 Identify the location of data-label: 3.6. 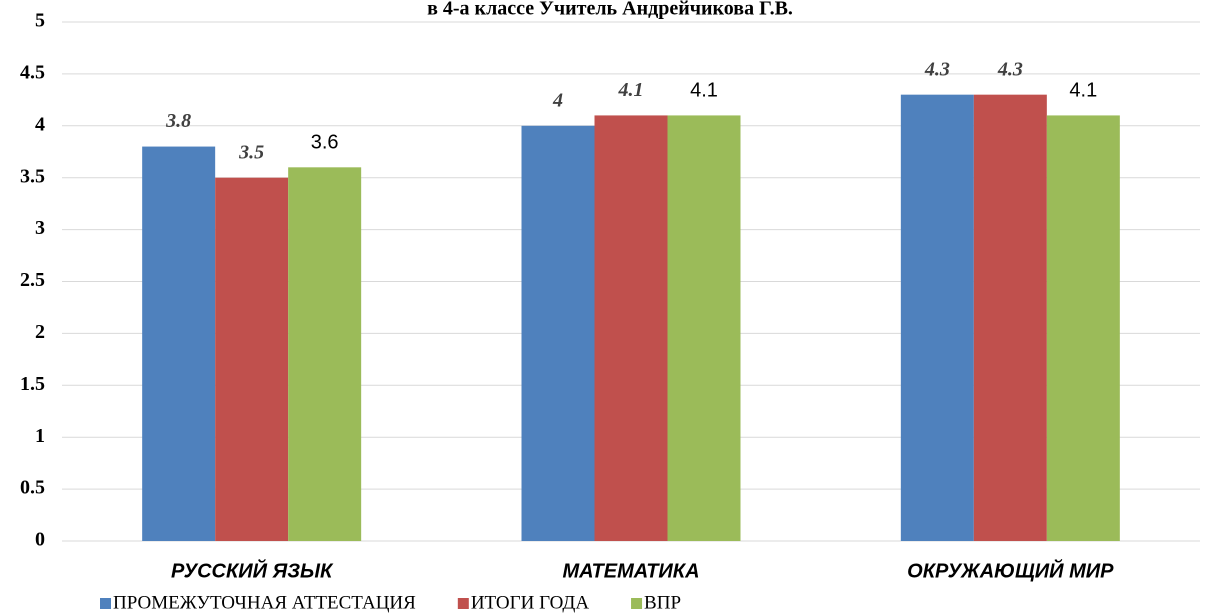
(325, 143).